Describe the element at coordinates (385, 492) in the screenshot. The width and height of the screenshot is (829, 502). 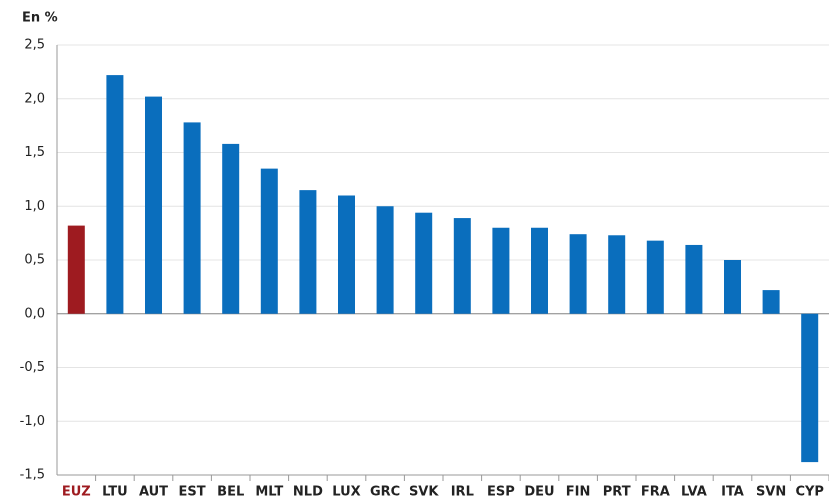
I see `x-tick-label: GRC` at that location.